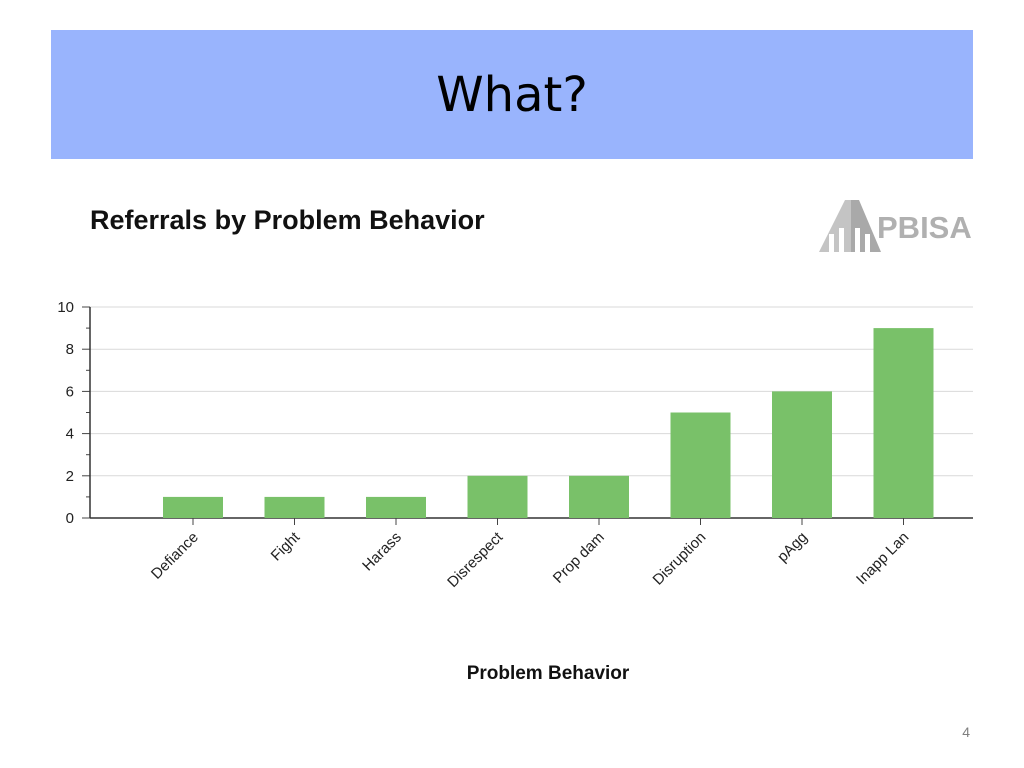 Image resolution: width=1024 pixels, height=768 pixels. I want to click on pbis-logo: PBISA, so click(894, 225).